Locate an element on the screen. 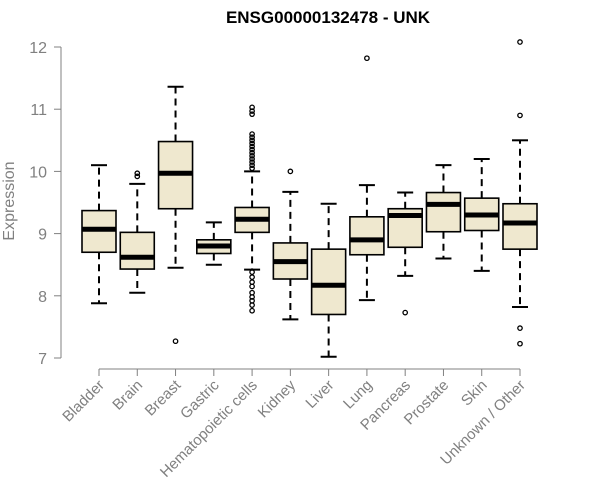  chart-title: ENSG00000132478 - UNK is located at coordinates (328, 17).